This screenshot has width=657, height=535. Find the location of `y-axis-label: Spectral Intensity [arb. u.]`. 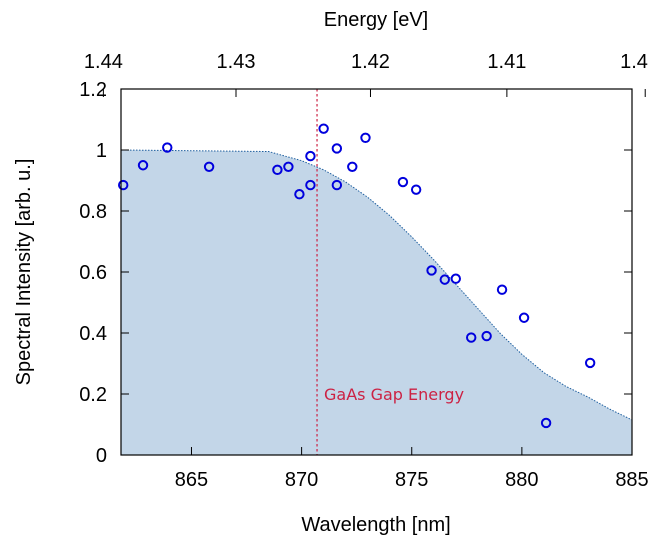

y-axis-label: Spectral Intensity [arb. u.] is located at coordinates (24, 272).